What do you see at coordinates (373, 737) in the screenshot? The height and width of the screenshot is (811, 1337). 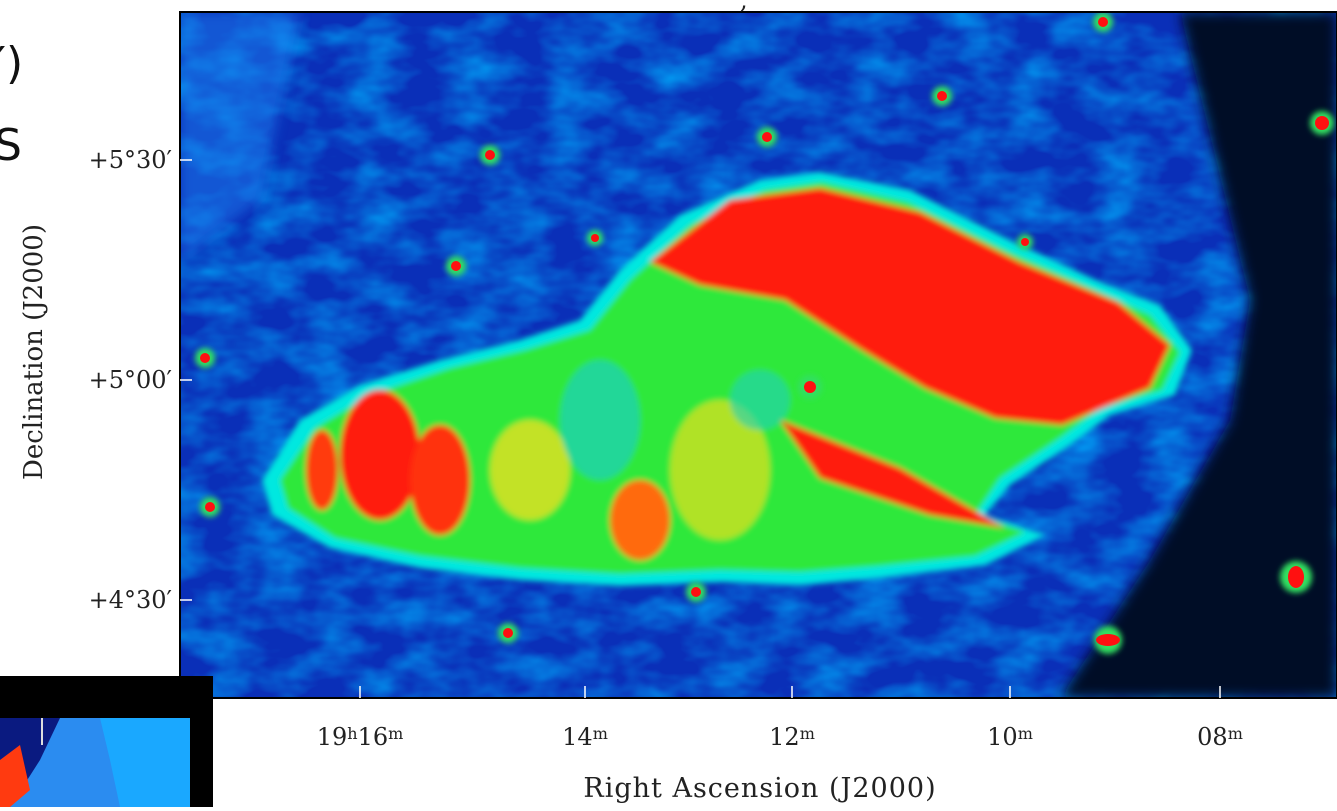 I see `tick-number: 16` at bounding box center [373, 737].